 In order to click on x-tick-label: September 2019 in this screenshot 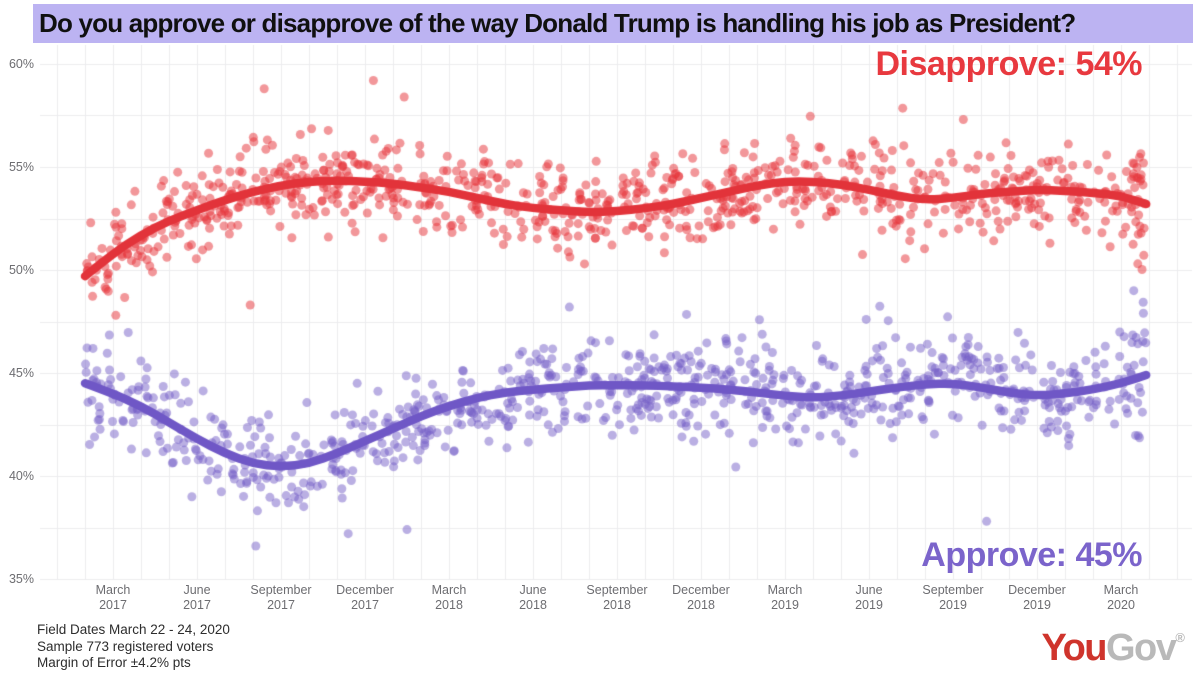, I will do `click(953, 598)`.